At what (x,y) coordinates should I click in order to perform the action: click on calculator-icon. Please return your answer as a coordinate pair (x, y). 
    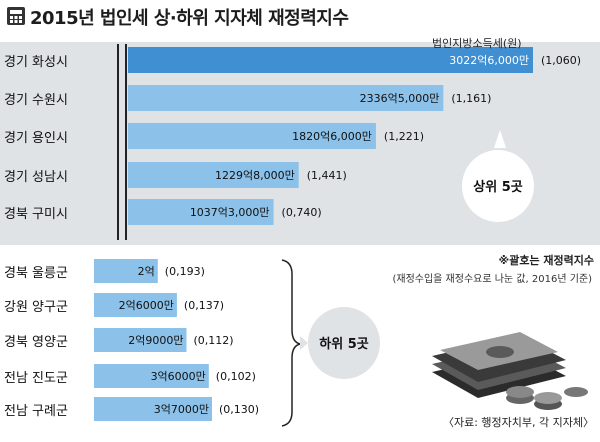
    Looking at the image, I should click on (16, 16).